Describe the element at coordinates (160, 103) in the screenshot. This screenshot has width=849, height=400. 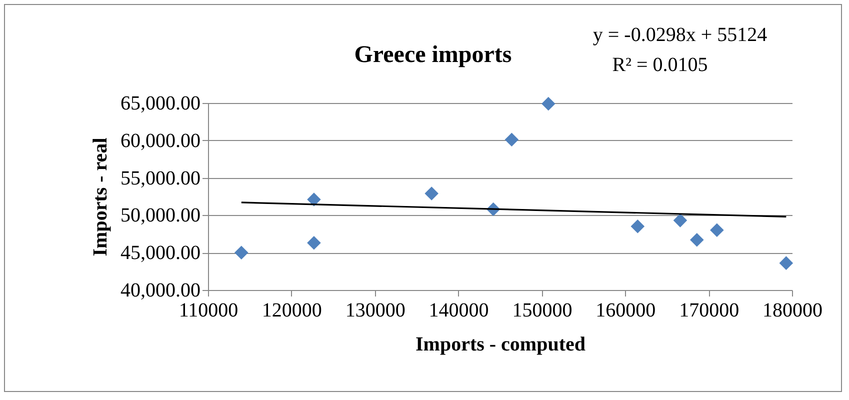
I see `y-tick-label: 65,000.00` at that location.